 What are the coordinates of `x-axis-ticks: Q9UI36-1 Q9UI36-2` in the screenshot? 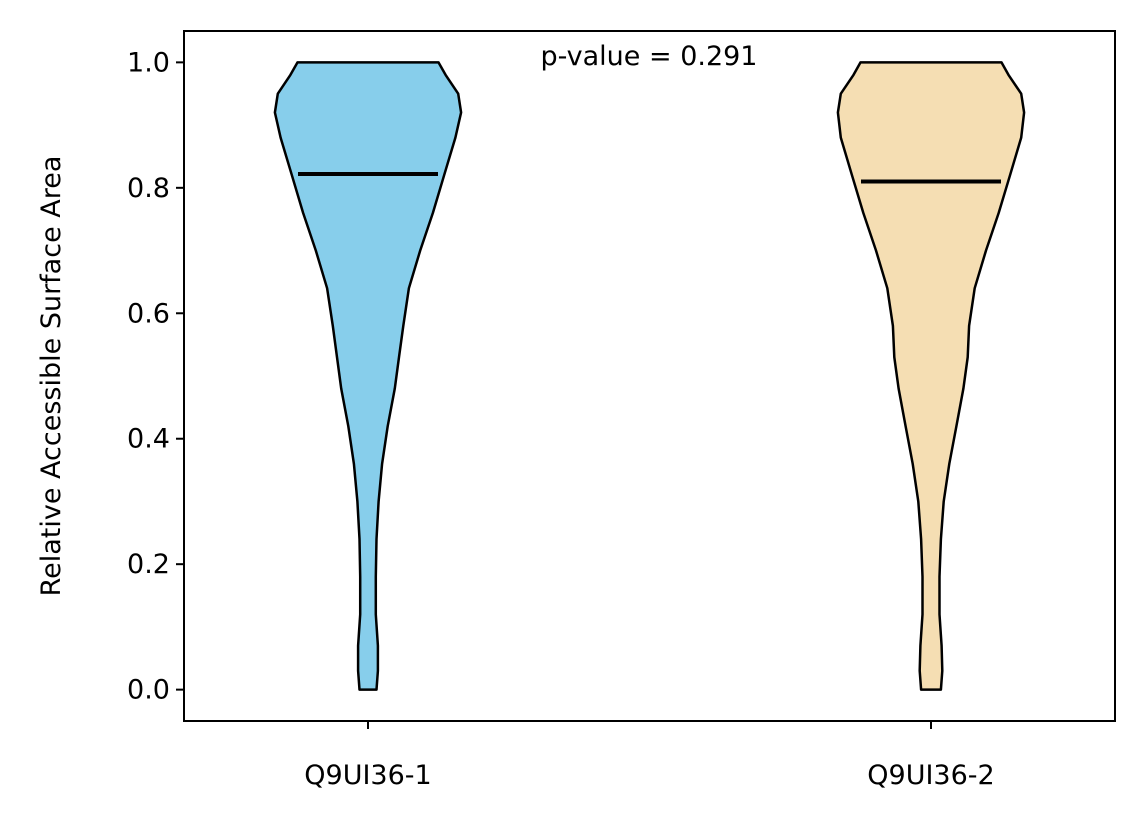 It's located at (649, 756).